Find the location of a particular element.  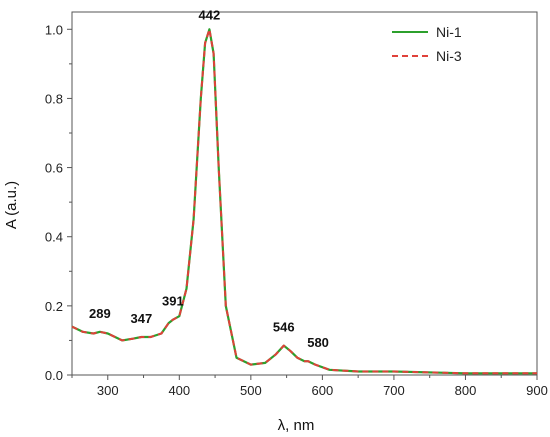

y-tick-label: 1.0 is located at coordinates (54, 29).